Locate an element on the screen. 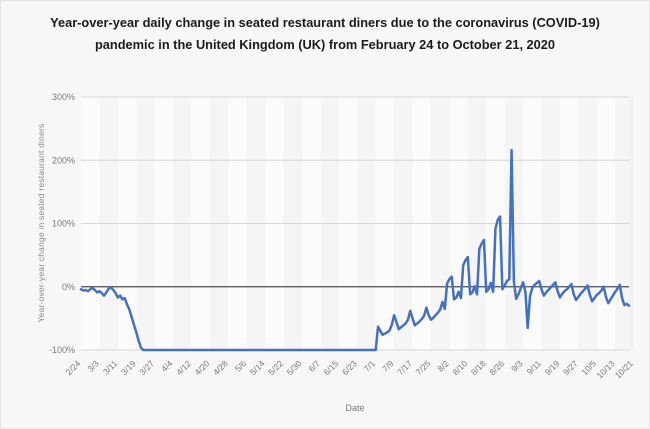  x-tick-label: 10/21 is located at coordinates (624, 369).